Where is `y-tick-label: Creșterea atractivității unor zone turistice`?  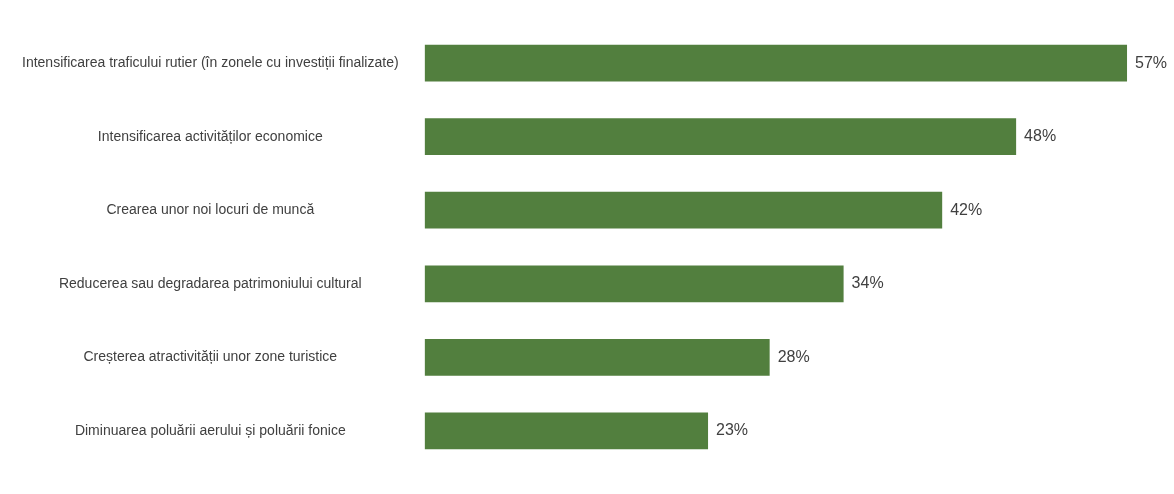
y-tick-label: Creșterea atractivității unor zone turistice is located at coordinates (210, 356).